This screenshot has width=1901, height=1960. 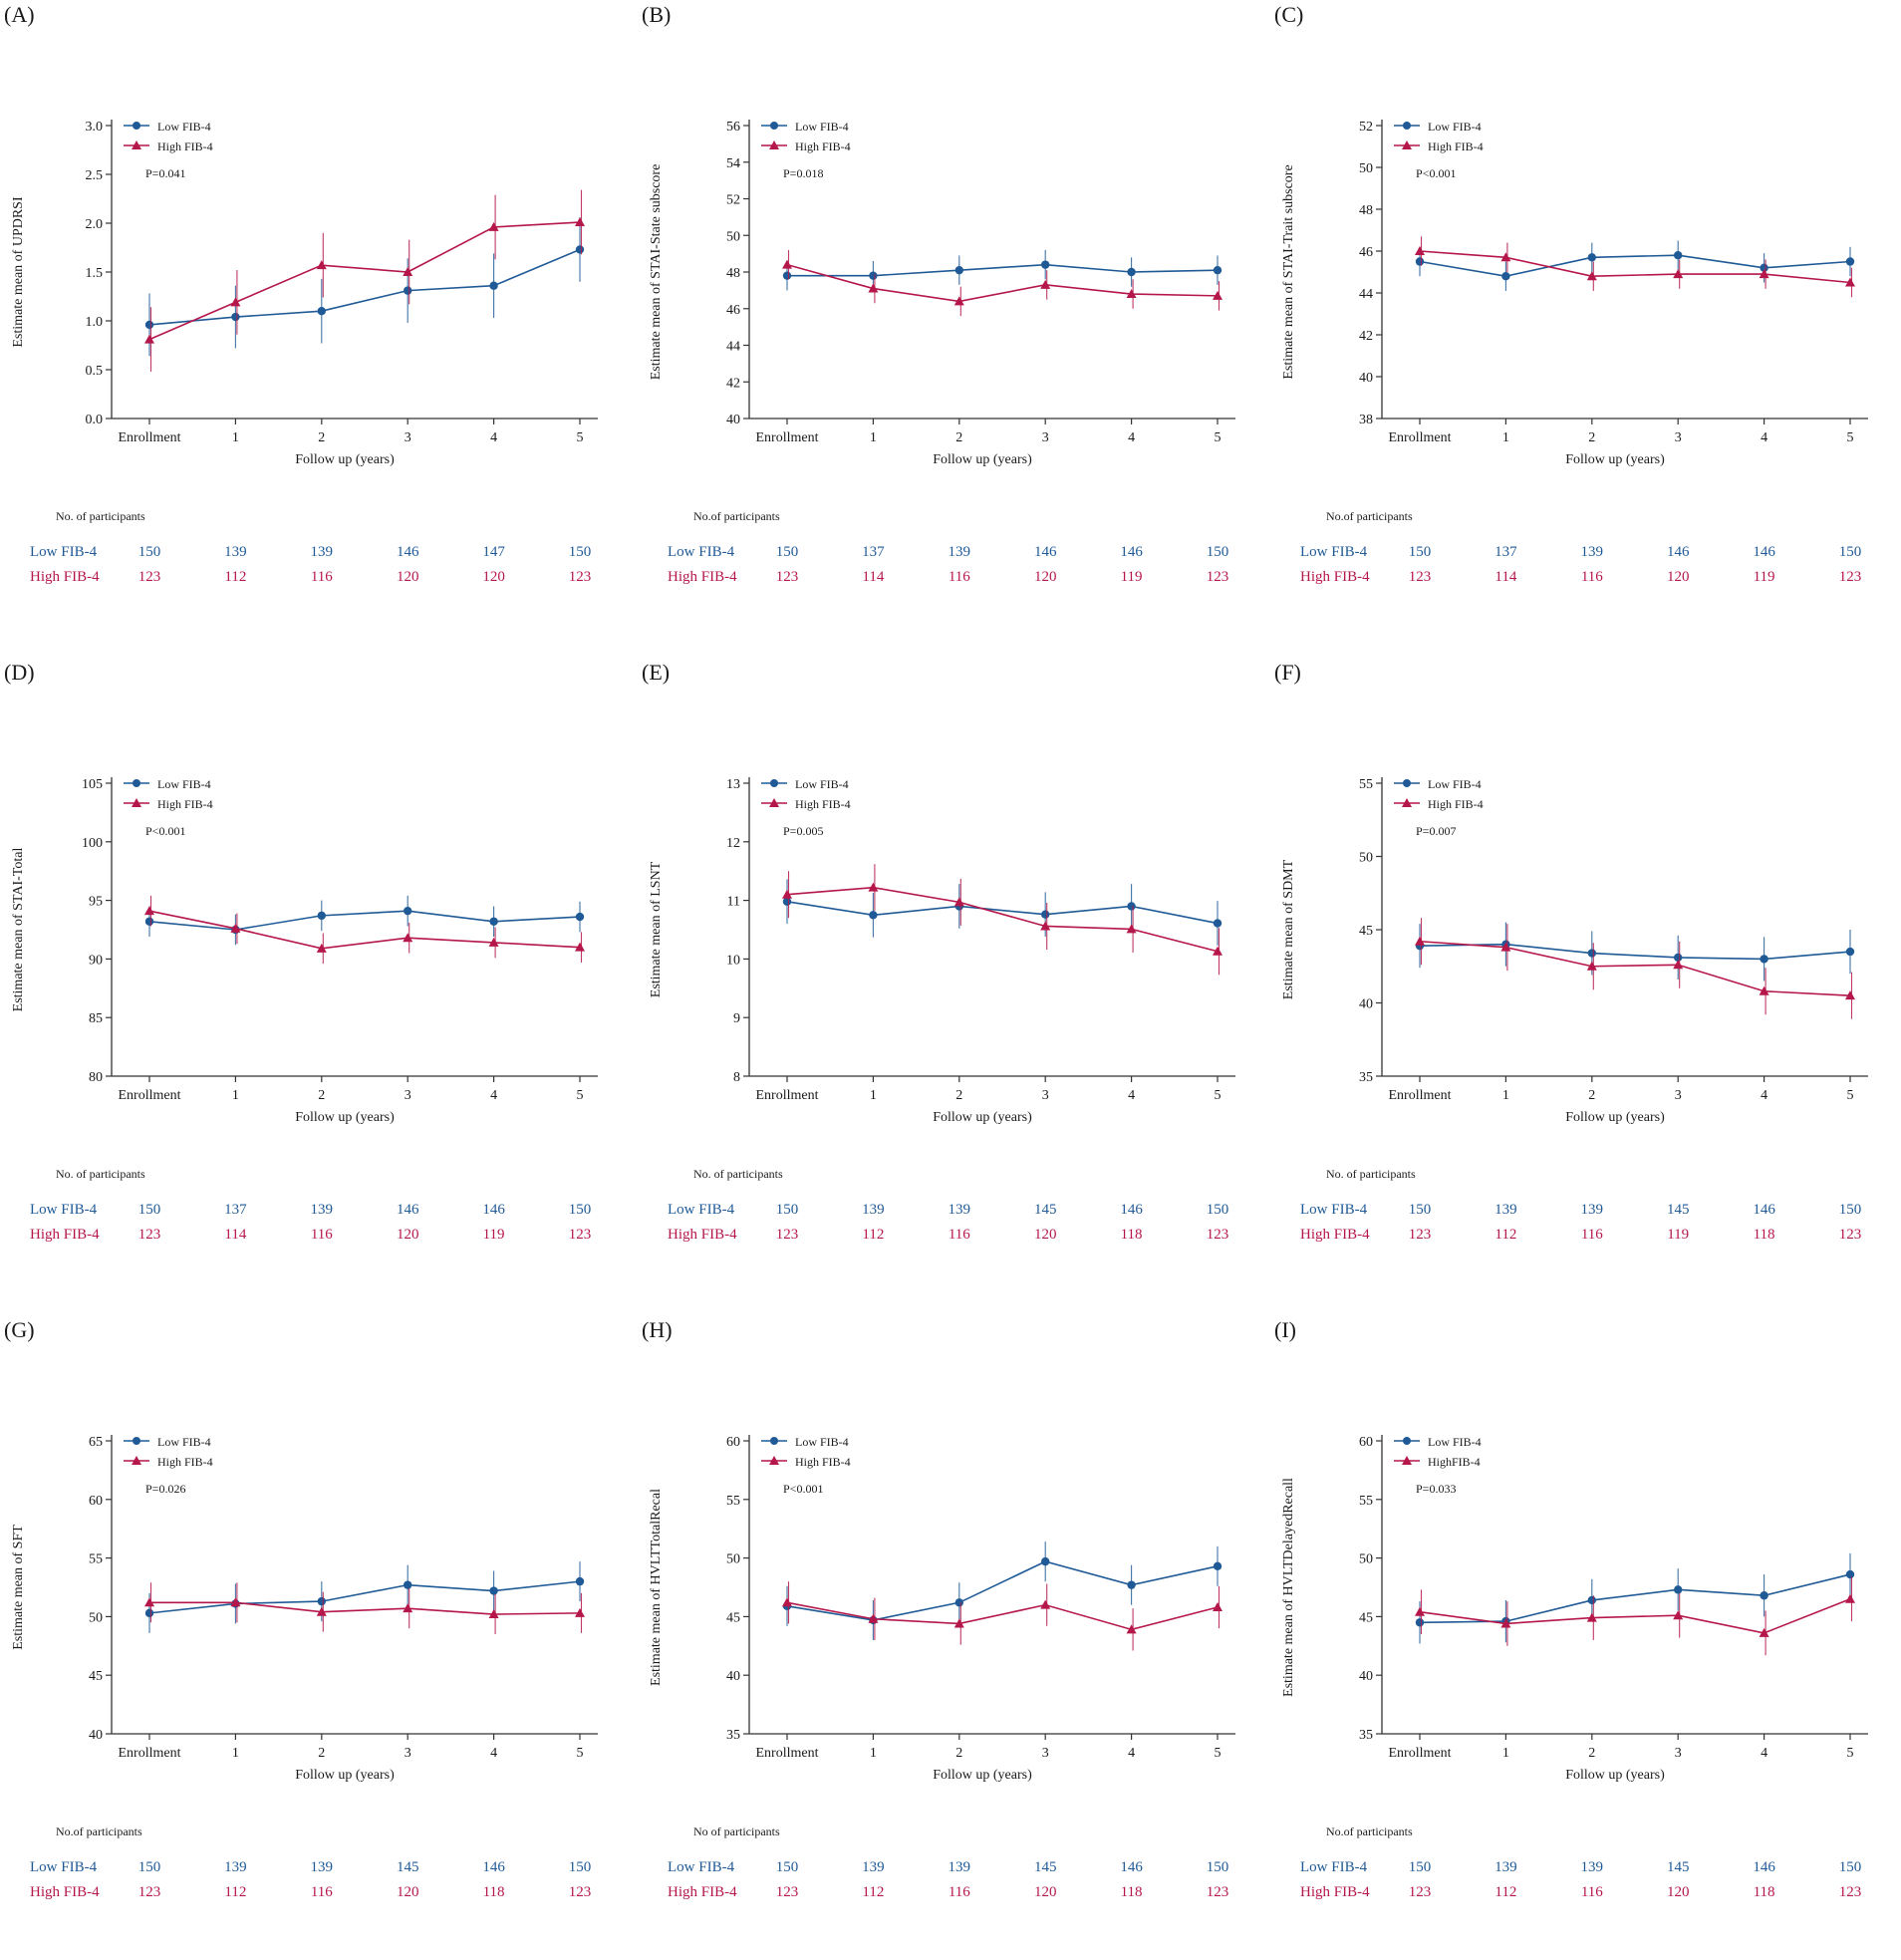 What do you see at coordinates (95, 371) in the screenshot?
I see `y-tick-label: 0.5` at bounding box center [95, 371].